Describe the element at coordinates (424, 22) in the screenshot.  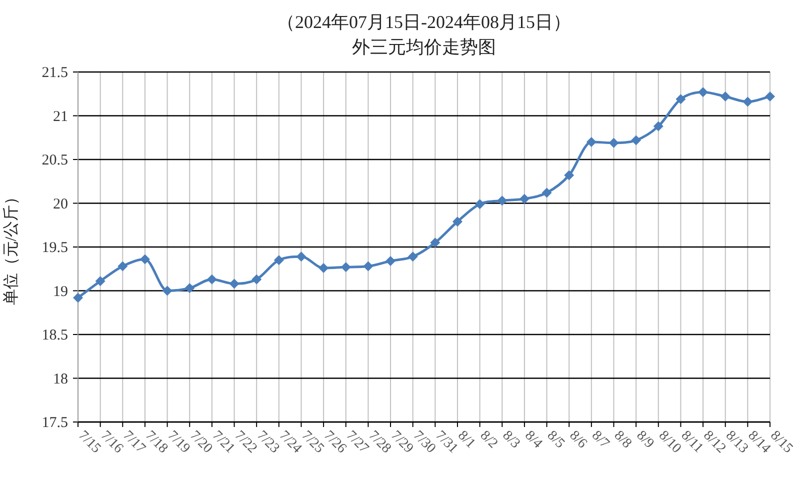
I see `chart-title: （2024年07月15日-2024年08月15日）` at that location.